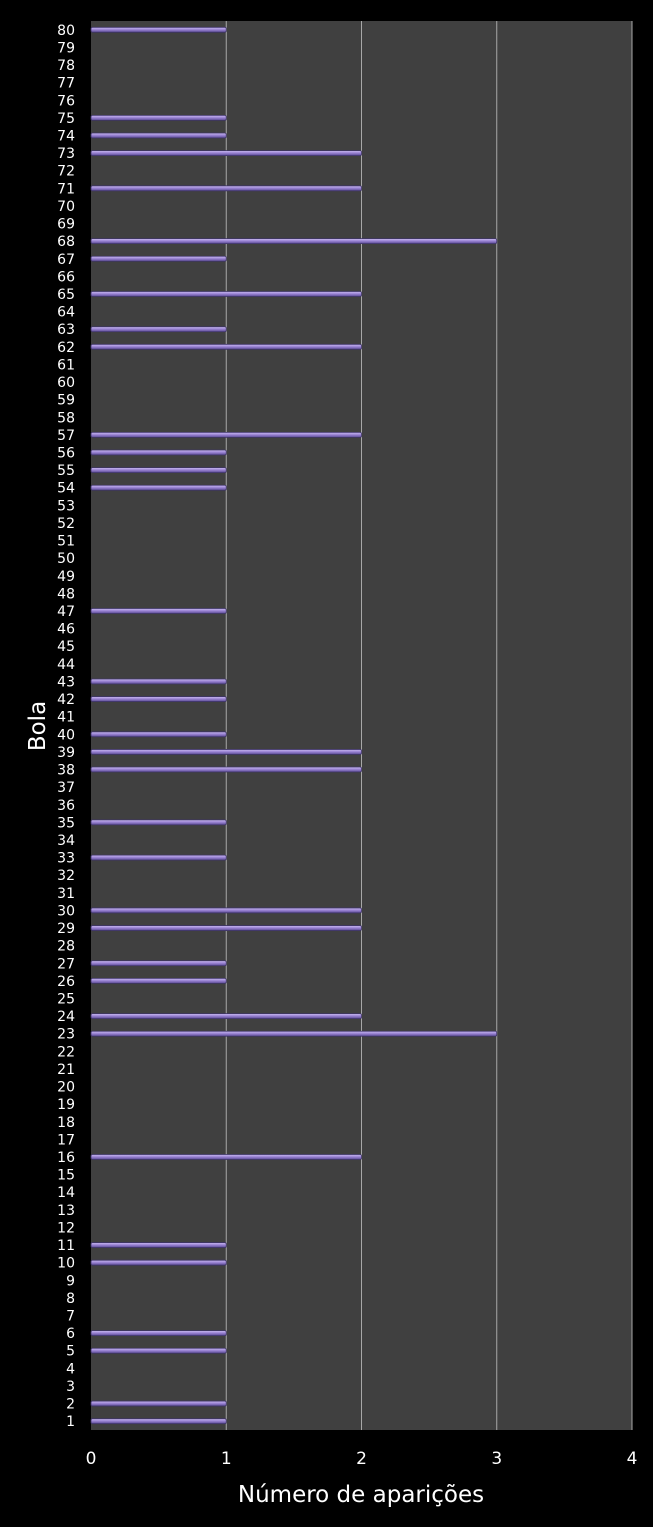 The height and width of the screenshot is (1527, 653). Describe the element at coordinates (66, 1088) in the screenshot. I see `y-tick-label: 20` at that location.